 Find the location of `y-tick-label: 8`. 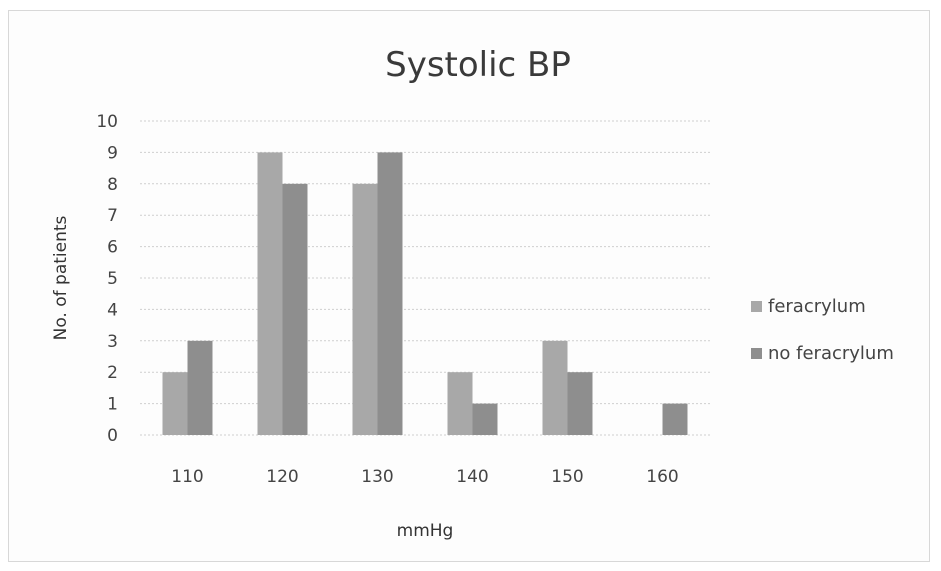

y-tick-label: 8 is located at coordinates (112, 185).